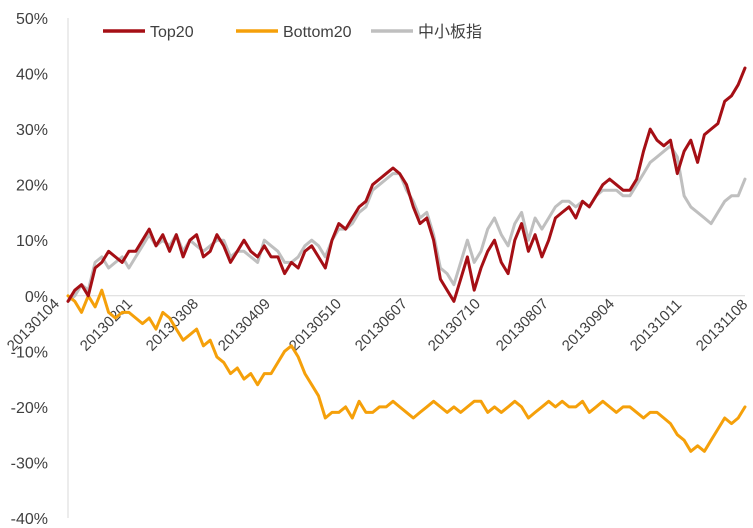 This screenshot has width=753, height=528. Describe the element at coordinates (32, 19) in the screenshot. I see `y-tick-label: 50%` at that location.